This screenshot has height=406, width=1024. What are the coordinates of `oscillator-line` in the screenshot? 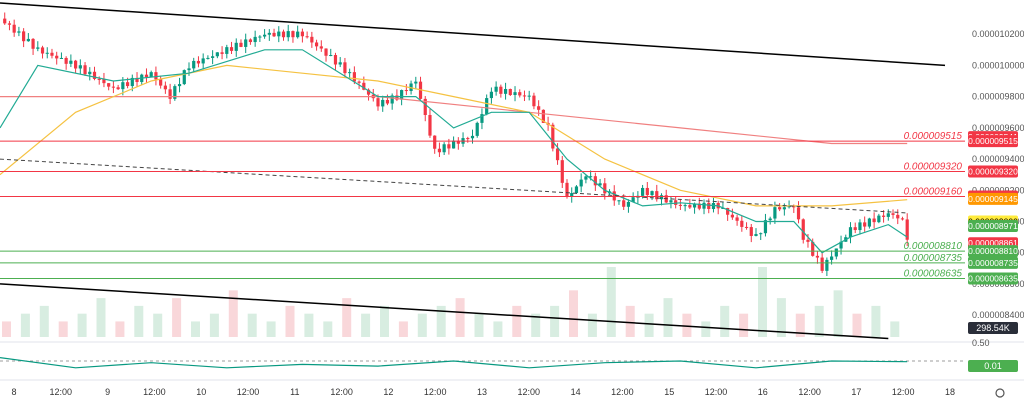 It's located at (454, 363).